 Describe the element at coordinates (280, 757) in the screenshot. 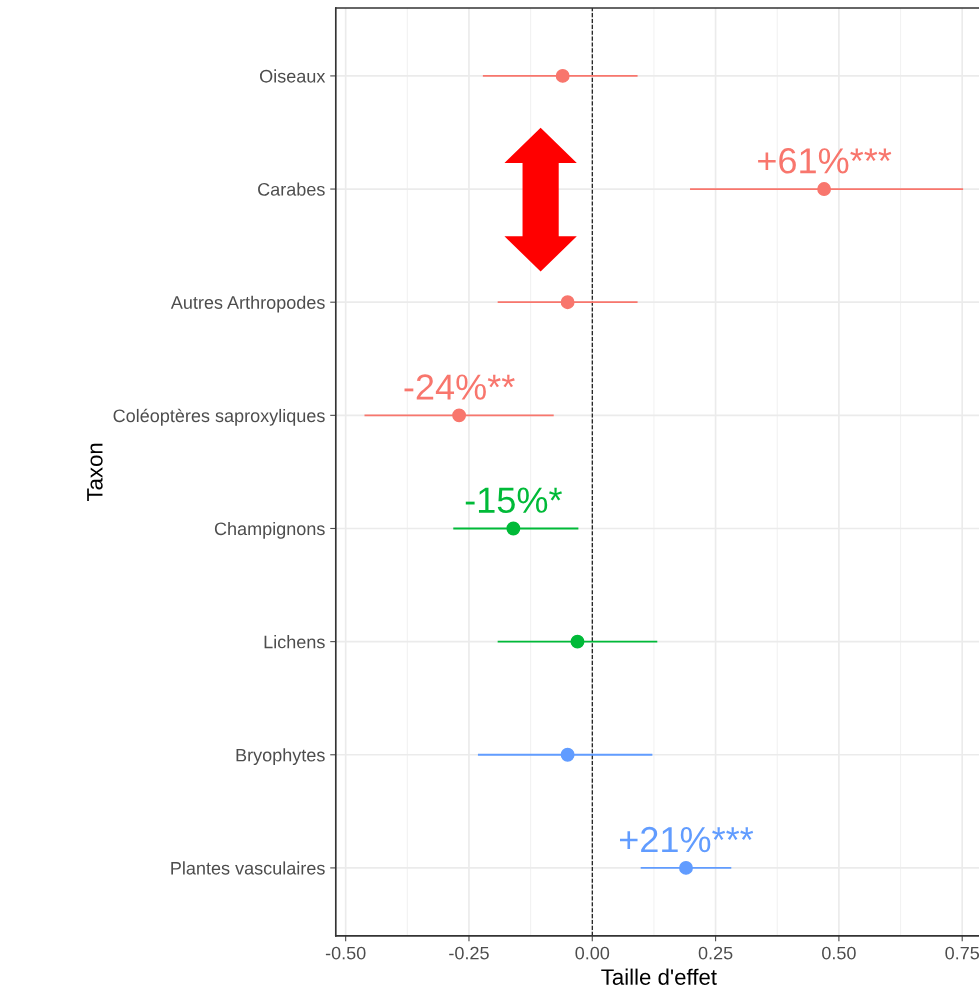

I see `y-tick-label: Bryophytes` at that location.